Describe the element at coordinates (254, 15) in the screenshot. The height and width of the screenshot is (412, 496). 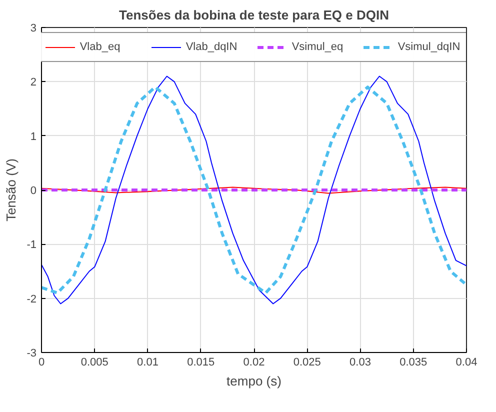
I see `chart-title: Tensões da bobina de teste para EQ e DQIN` at that location.